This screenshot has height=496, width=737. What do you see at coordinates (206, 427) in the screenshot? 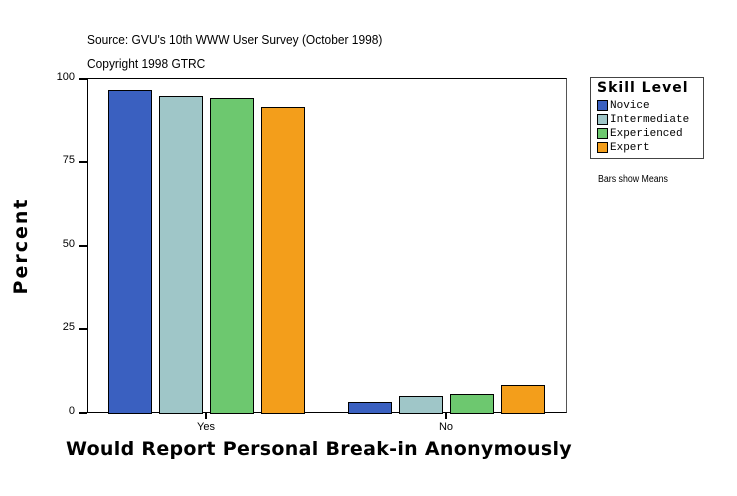
I see `x-tick-label-yes: Yes` at bounding box center [206, 427].